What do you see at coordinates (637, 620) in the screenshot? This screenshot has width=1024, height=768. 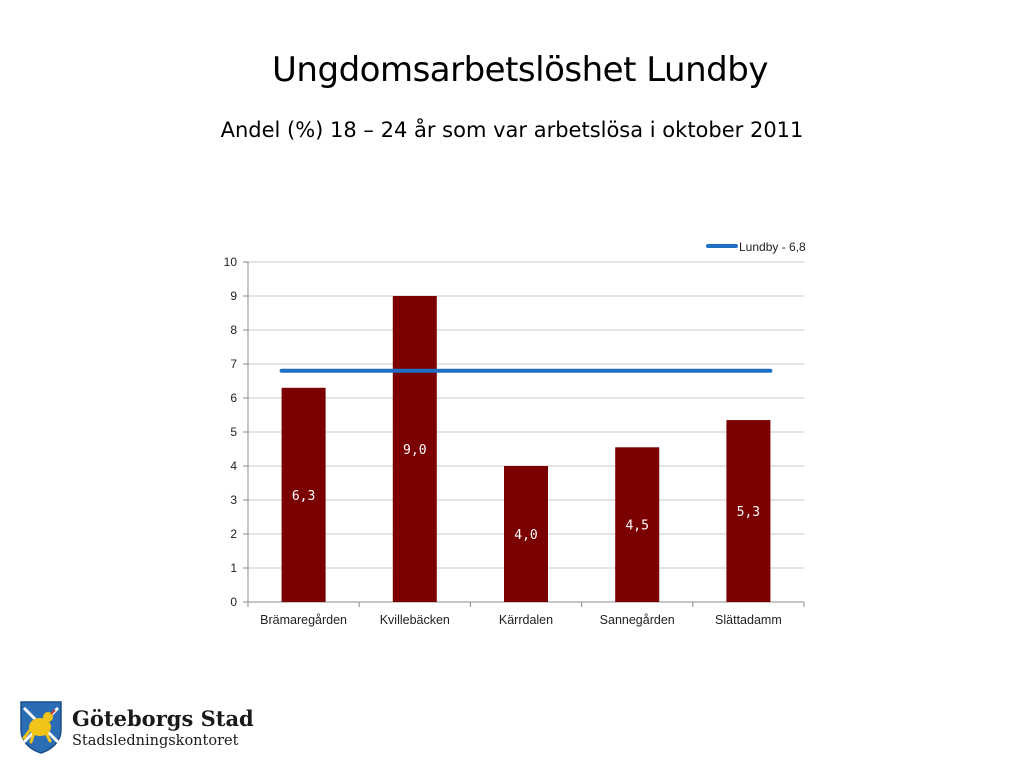 I see `x-category-label: Sannegården` at bounding box center [637, 620].